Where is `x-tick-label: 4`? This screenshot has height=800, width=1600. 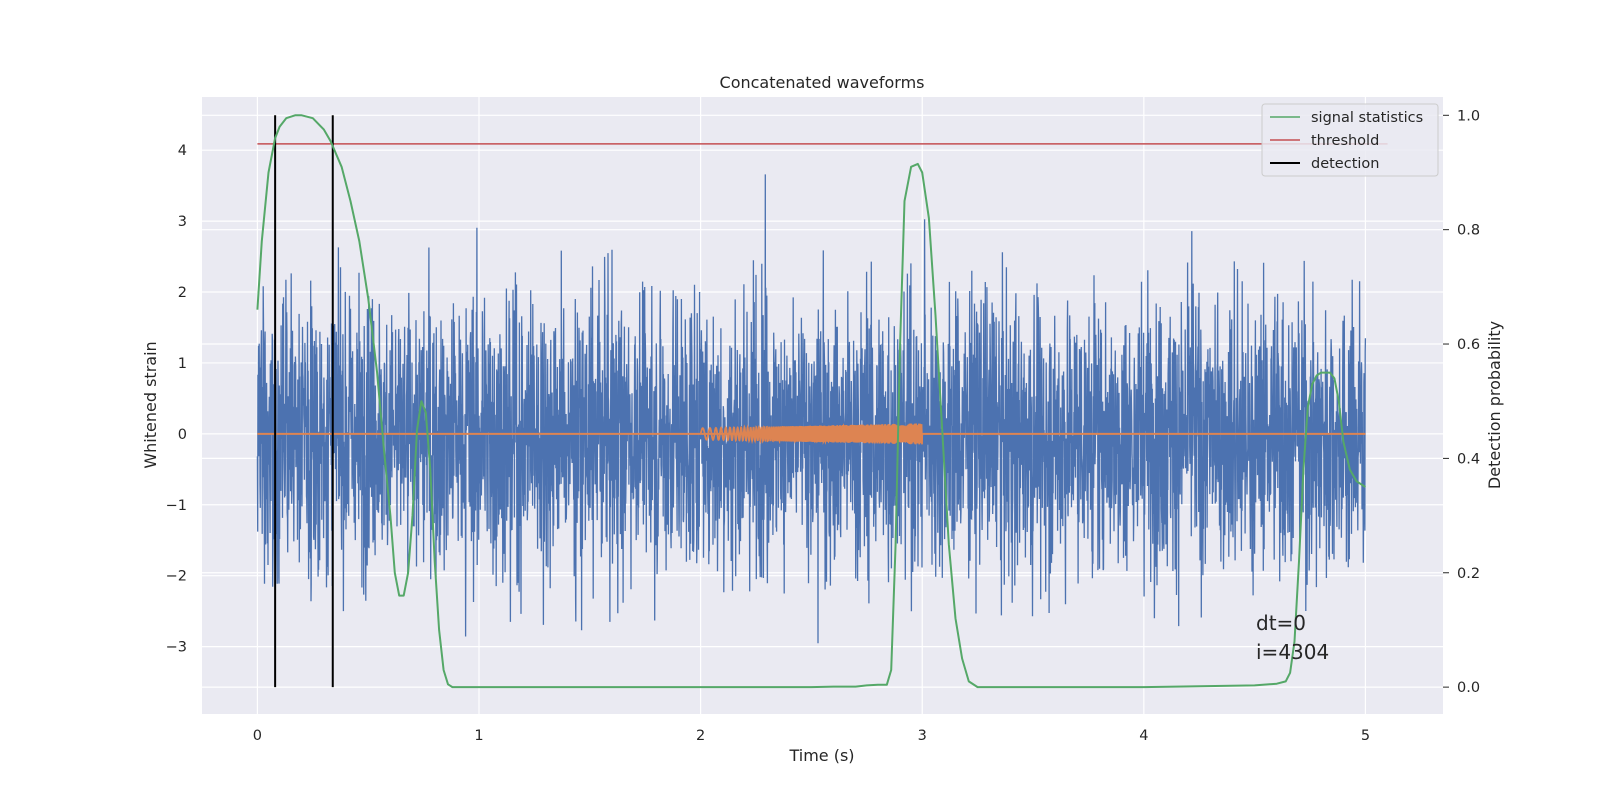
x-tick-label: 4 is located at coordinates (1143, 736).